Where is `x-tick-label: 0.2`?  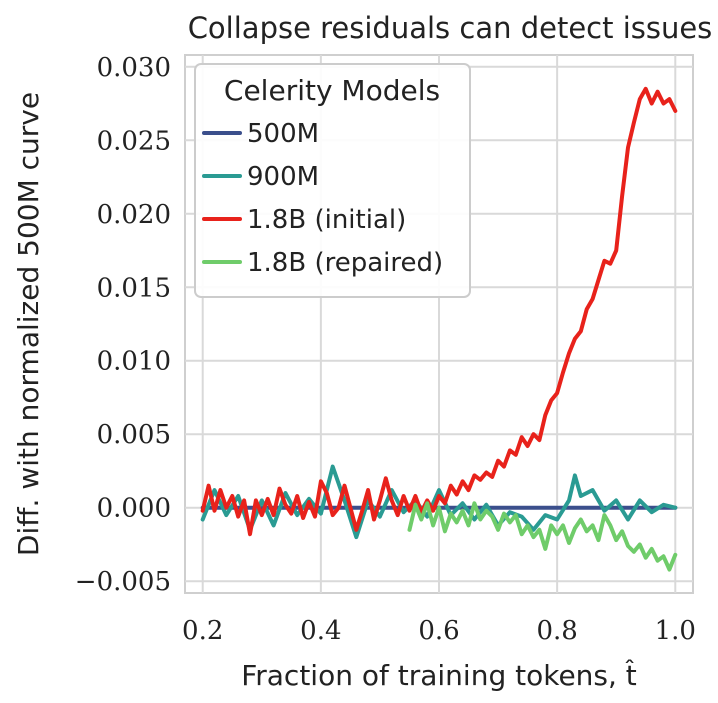 x-tick-label: 0.2 is located at coordinates (202, 631).